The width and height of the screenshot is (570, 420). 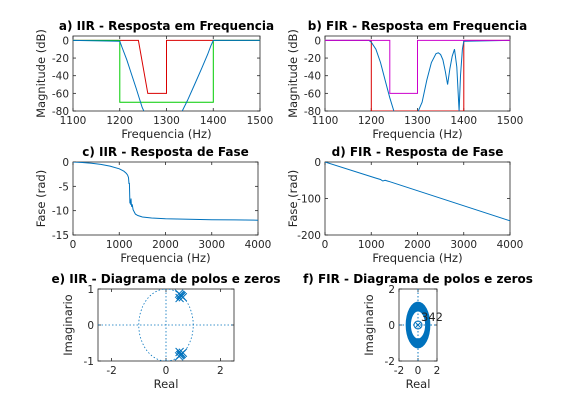 What do you see at coordinates (309, 200) in the screenshot?
I see `y-tick-label: -100` at bounding box center [309, 200].